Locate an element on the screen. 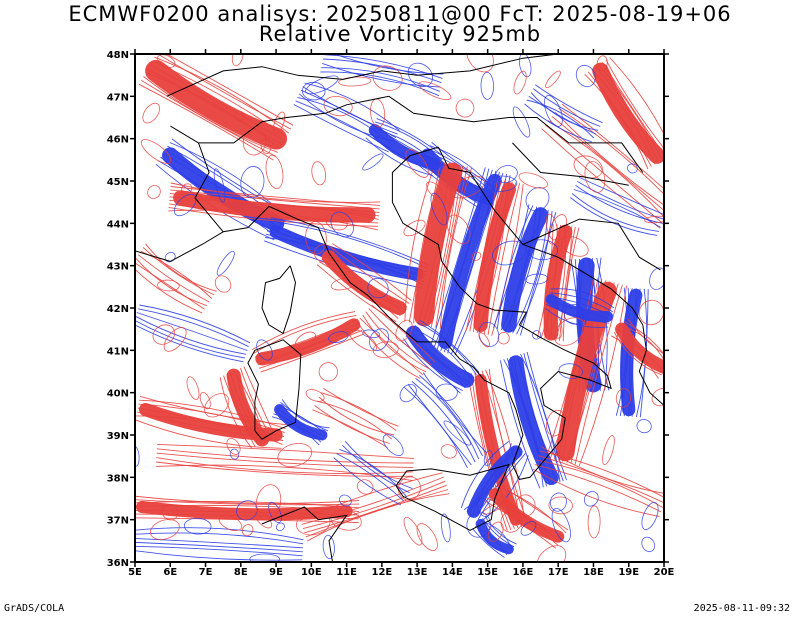 The image size is (800, 618). lat-tick-label: 40N is located at coordinates (118, 394).